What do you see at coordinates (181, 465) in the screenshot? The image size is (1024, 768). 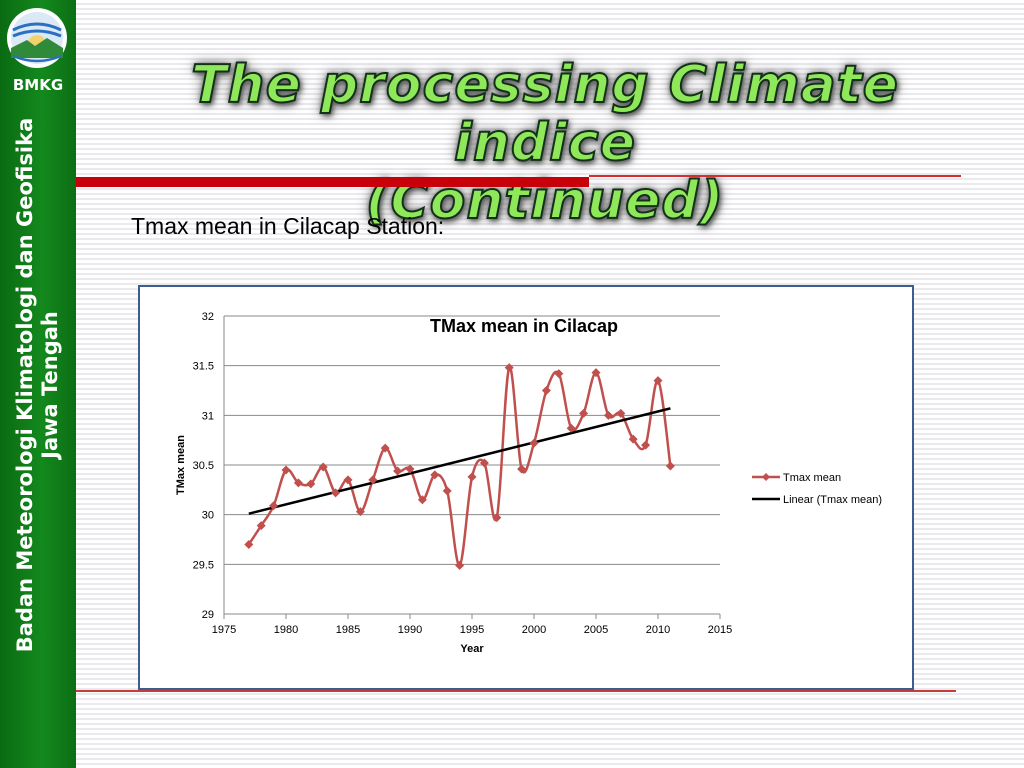 I see `y-axis-label: TMax mean` at bounding box center [181, 465].